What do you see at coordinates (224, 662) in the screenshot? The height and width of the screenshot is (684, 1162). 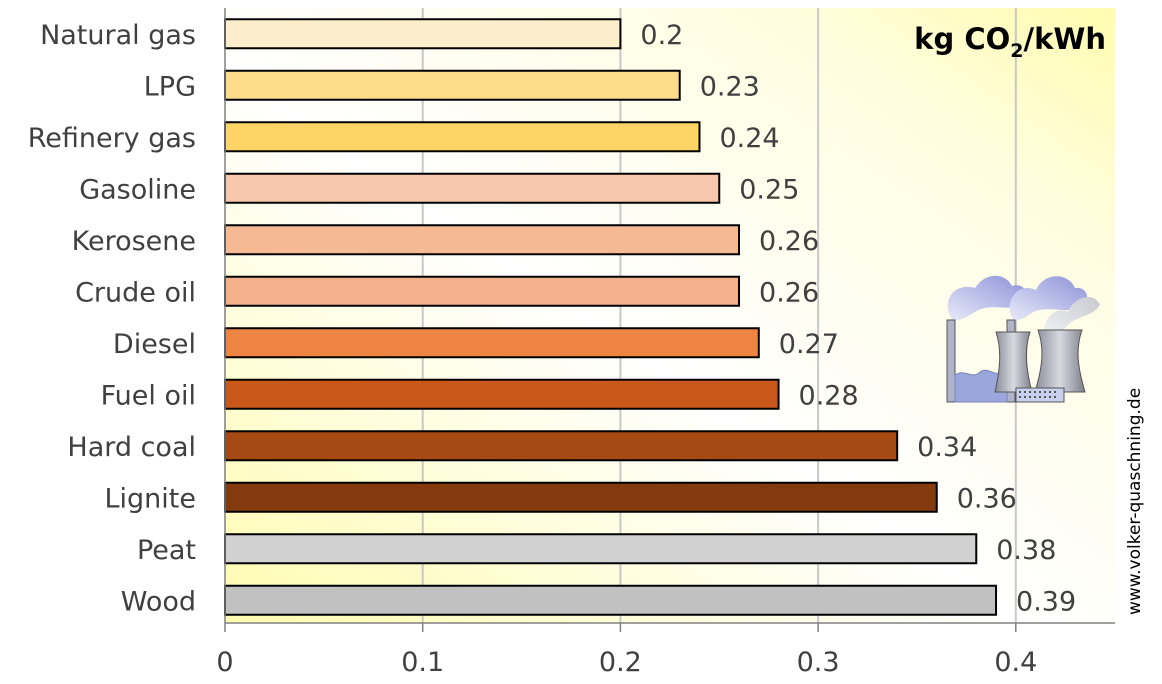 I see `x-tick-label: 0` at bounding box center [224, 662].